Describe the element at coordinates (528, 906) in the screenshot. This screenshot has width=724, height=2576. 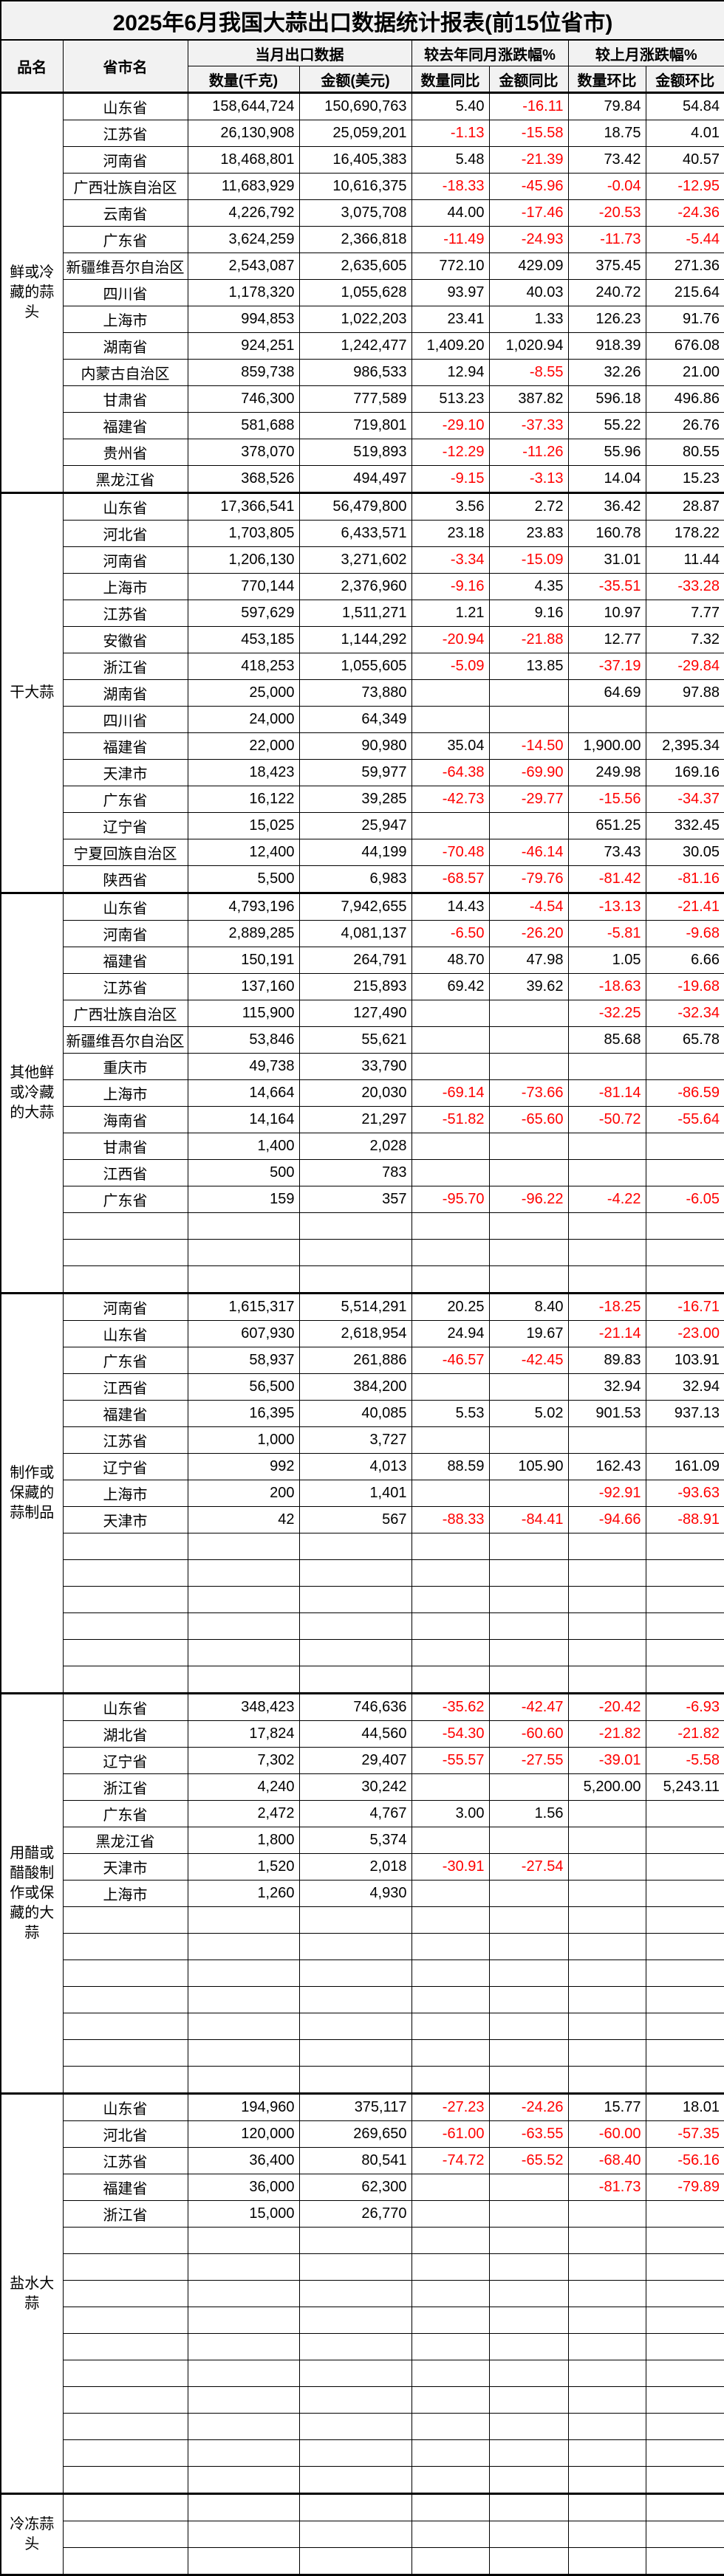
I see `amt-yoy-cell: -4.54` at that location.